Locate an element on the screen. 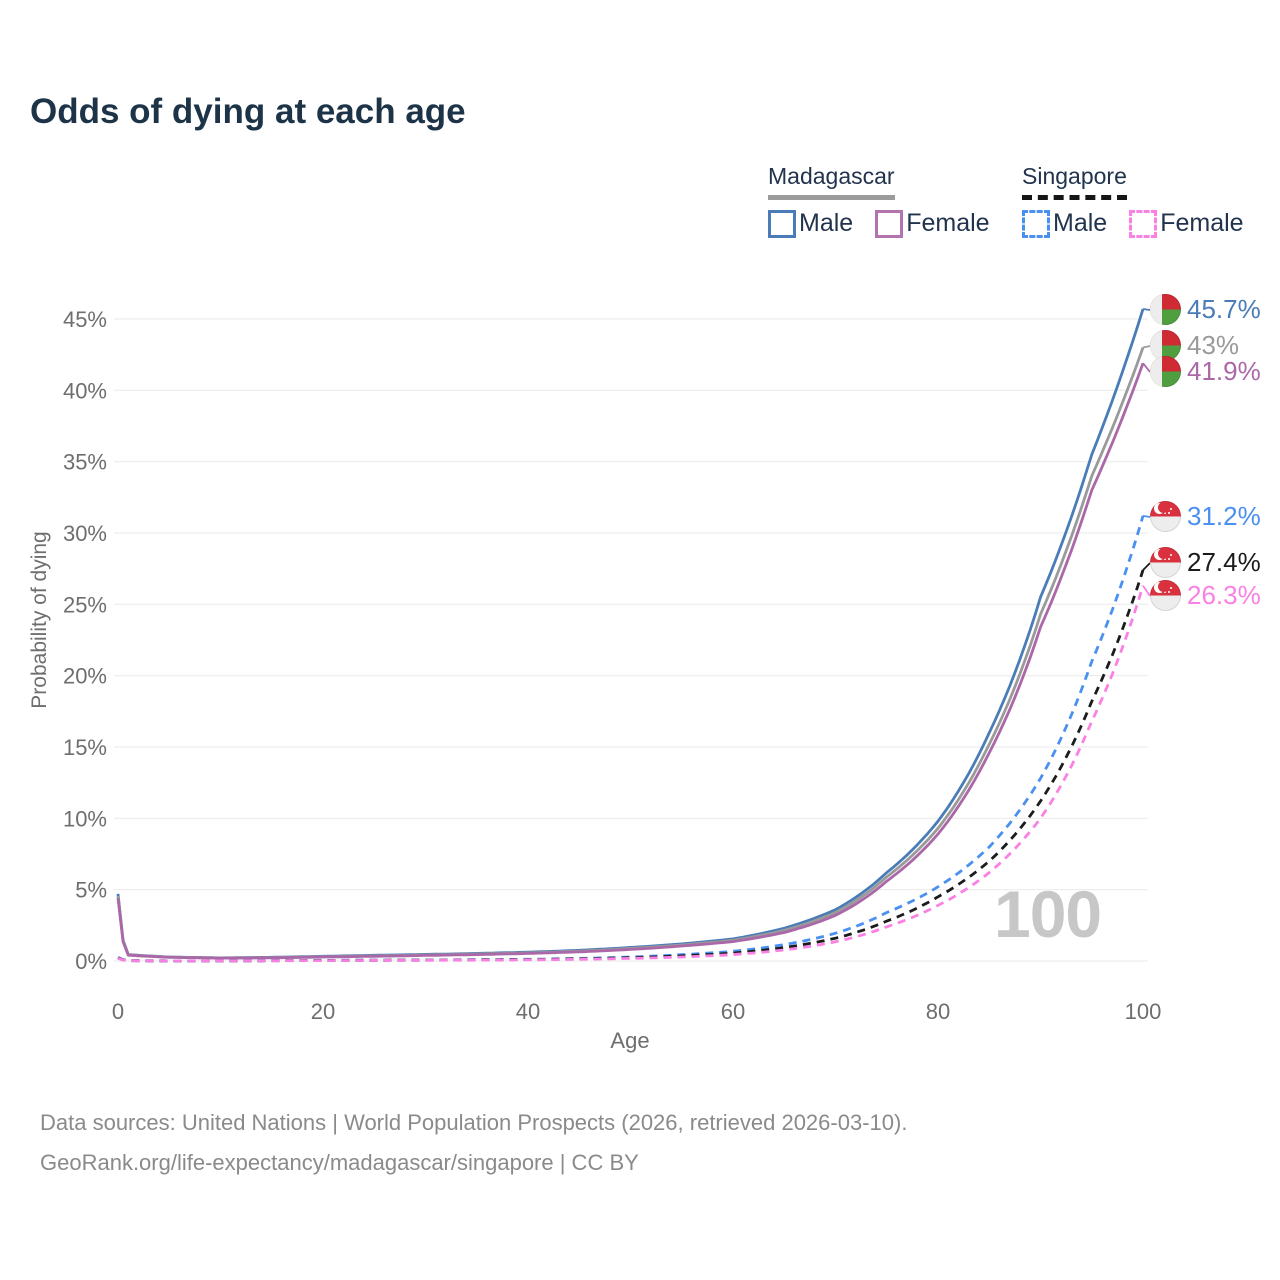 The height and width of the screenshot is (1280, 1280). x-tick-label: 20 is located at coordinates (323, 1011).